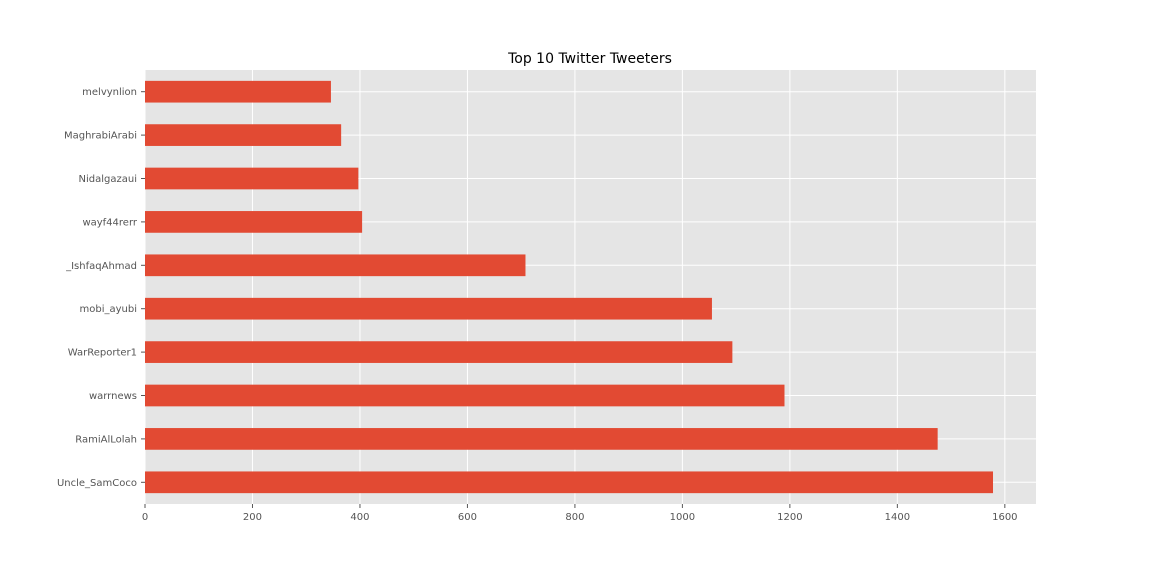 This screenshot has width=1152, height=576. I want to click on chart-title: Top 10 Twitter Tweeters, so click(589, 59).